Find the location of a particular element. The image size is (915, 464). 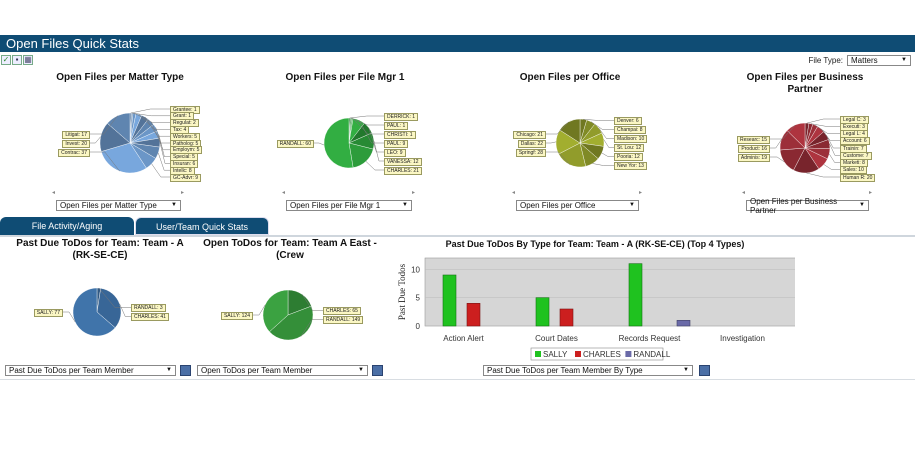

legend-label-sally: SALLY is located at coordinates (555, 354).